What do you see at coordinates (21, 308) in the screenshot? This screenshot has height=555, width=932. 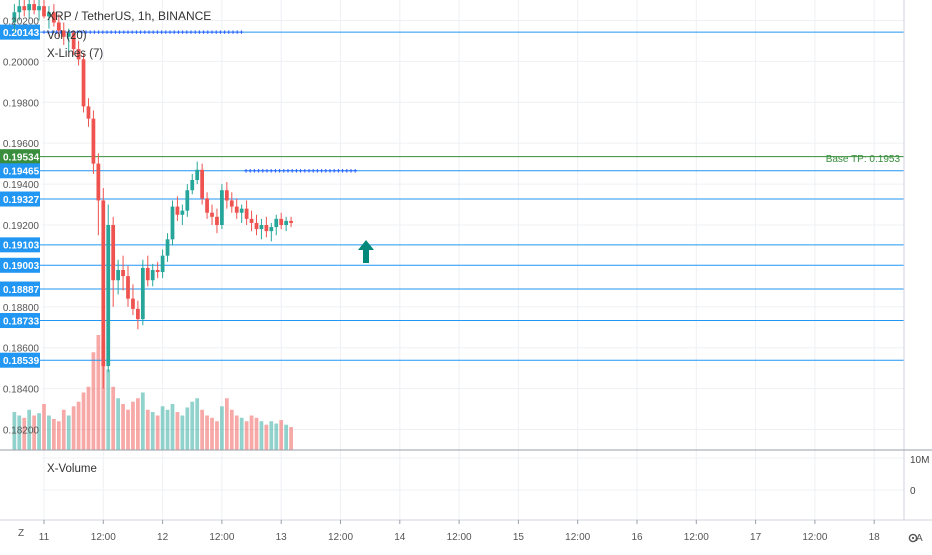 I see `y-tick-label: 0.18800` at bounding box center [21, 308].